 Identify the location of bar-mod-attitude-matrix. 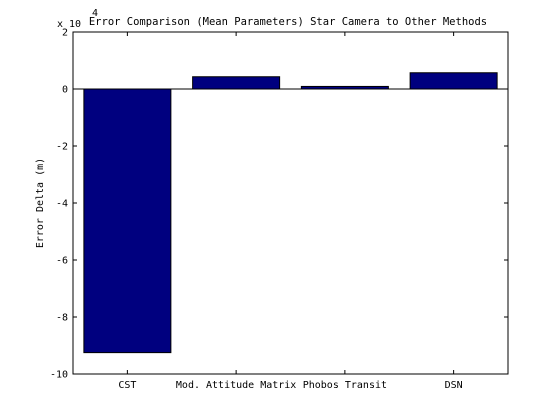
(236, 83).